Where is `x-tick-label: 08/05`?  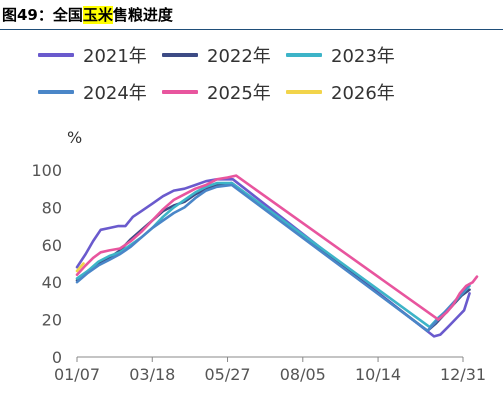 x-tick-label: 08/05 is located at coordinates (303, 374).